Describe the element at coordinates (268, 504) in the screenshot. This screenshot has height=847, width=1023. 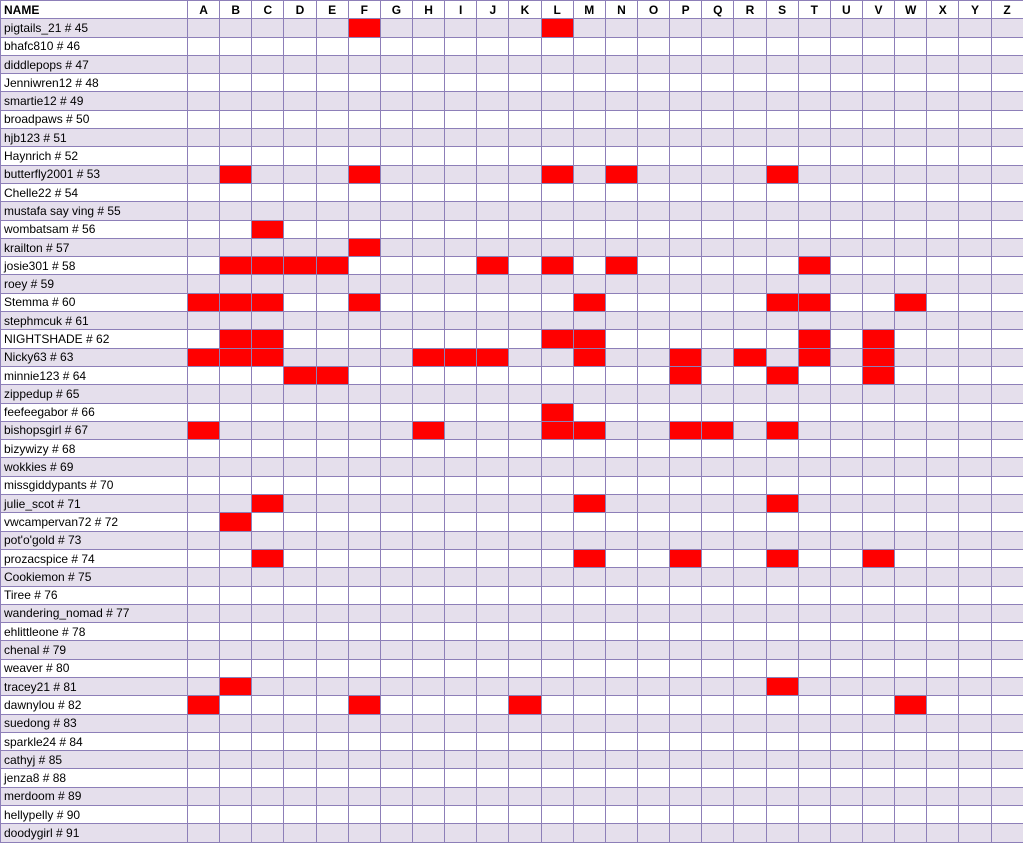
I see `marked-cell-c` at that location.